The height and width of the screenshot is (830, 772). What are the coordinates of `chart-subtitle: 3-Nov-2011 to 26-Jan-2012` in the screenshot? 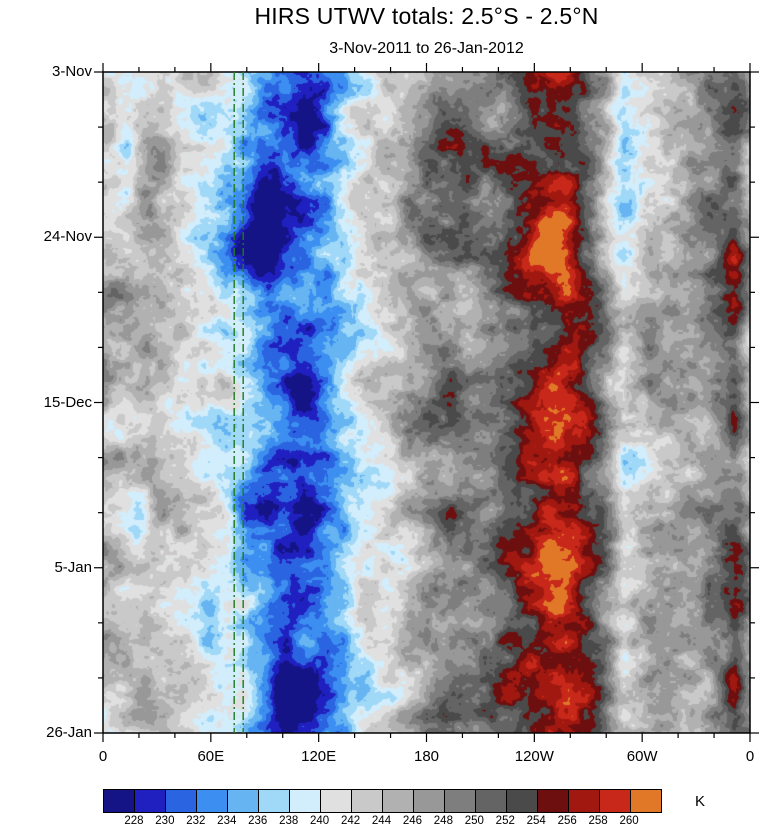 It's located at (426, 48).